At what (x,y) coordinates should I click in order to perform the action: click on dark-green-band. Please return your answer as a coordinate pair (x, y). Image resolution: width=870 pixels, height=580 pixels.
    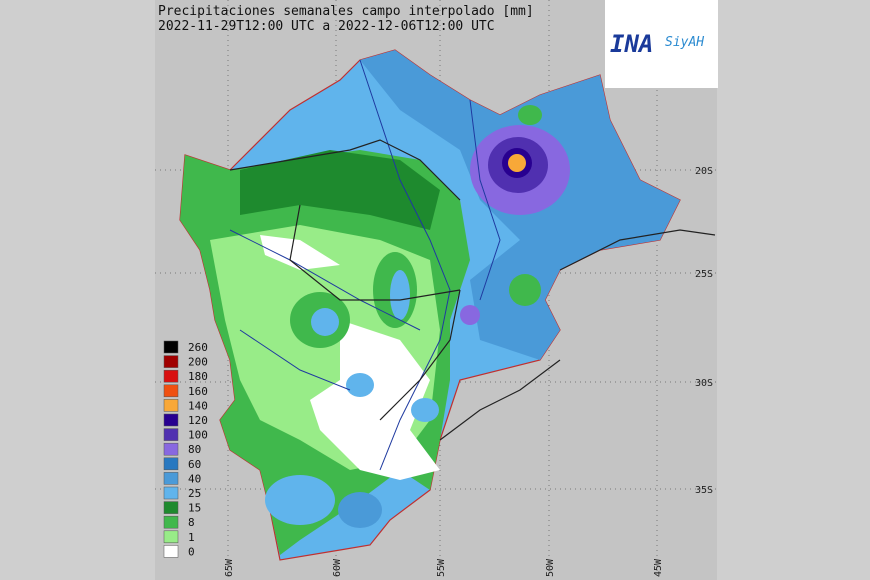
    Looking at the image, I should click on (340, 190).